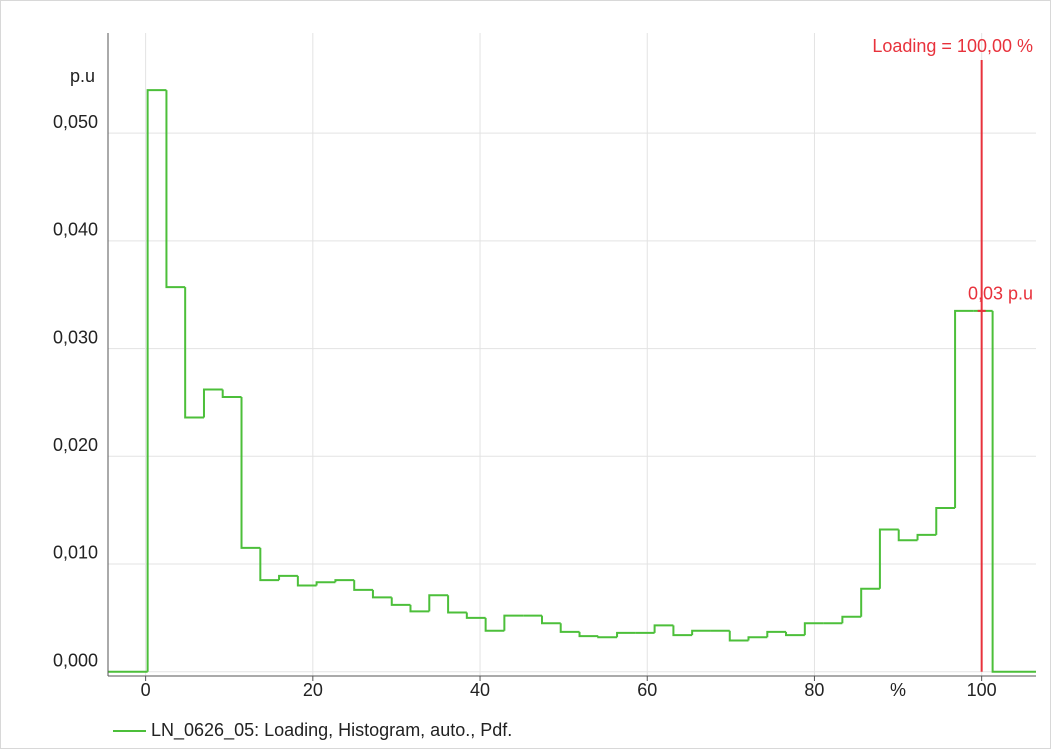 The height and width of the screenshot is (749, 1051). Describe the element at coordinates (75, 445) in the screenshot. I see `y-tick-label: 0,020` at that location.